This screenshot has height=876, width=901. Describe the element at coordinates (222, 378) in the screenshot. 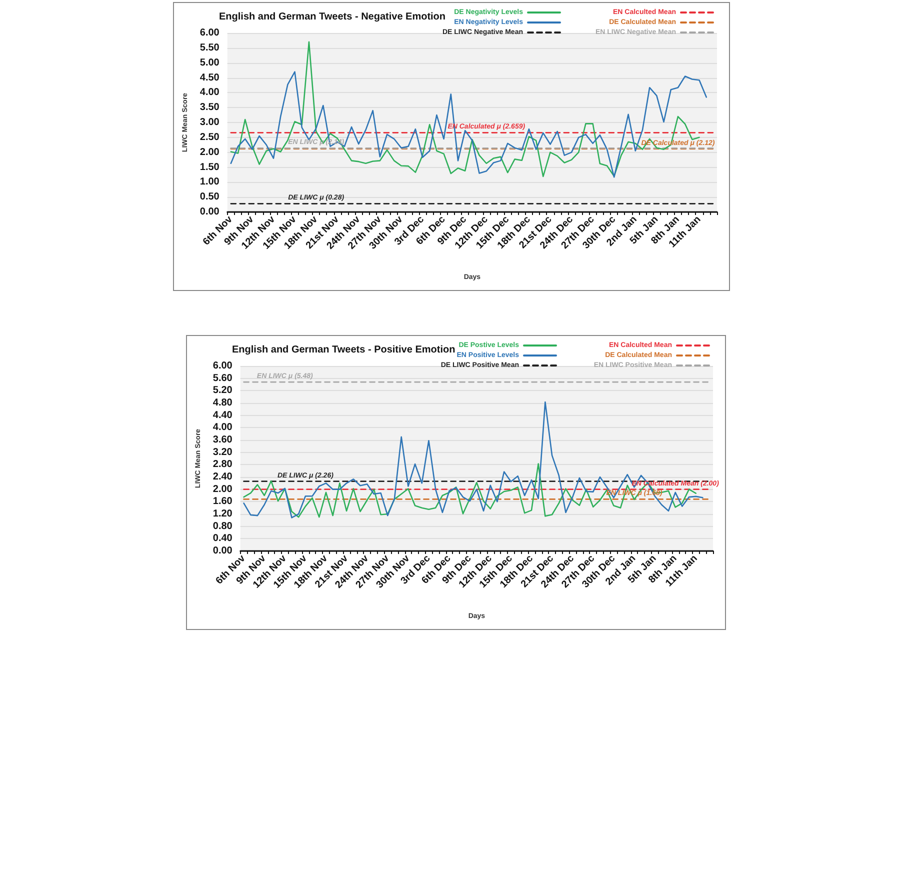

I see `y-tick-label: 5.60` at that location.